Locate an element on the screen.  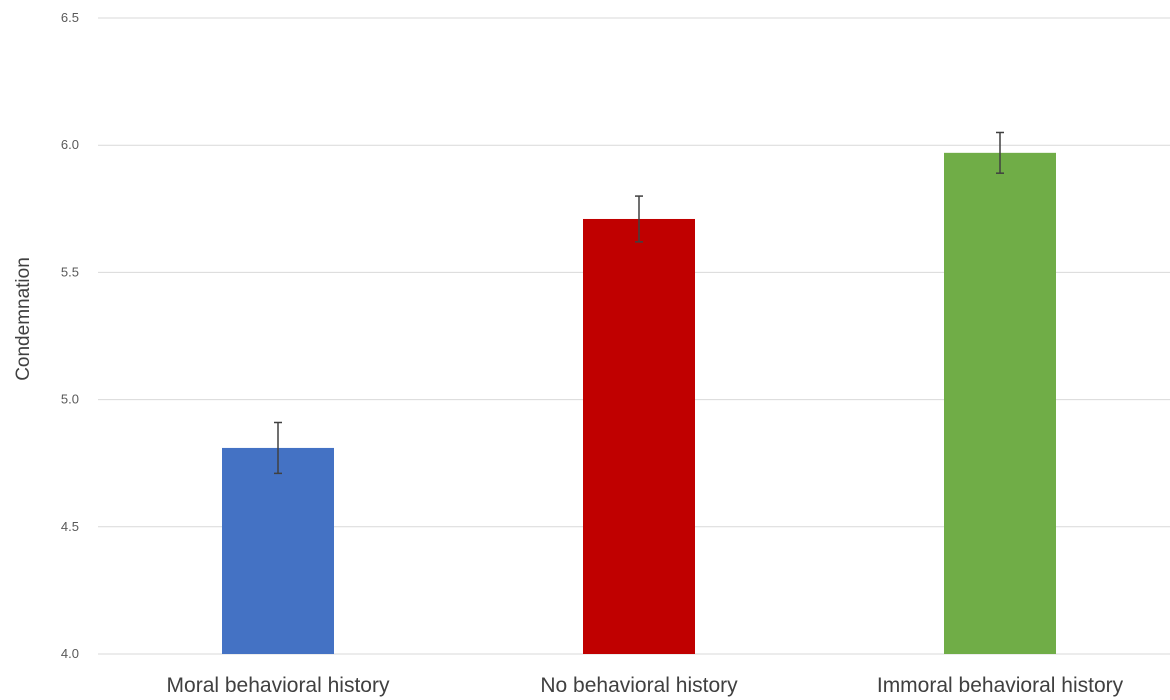
y-tick-label: 5.0 is located at coordinates (70, 399).